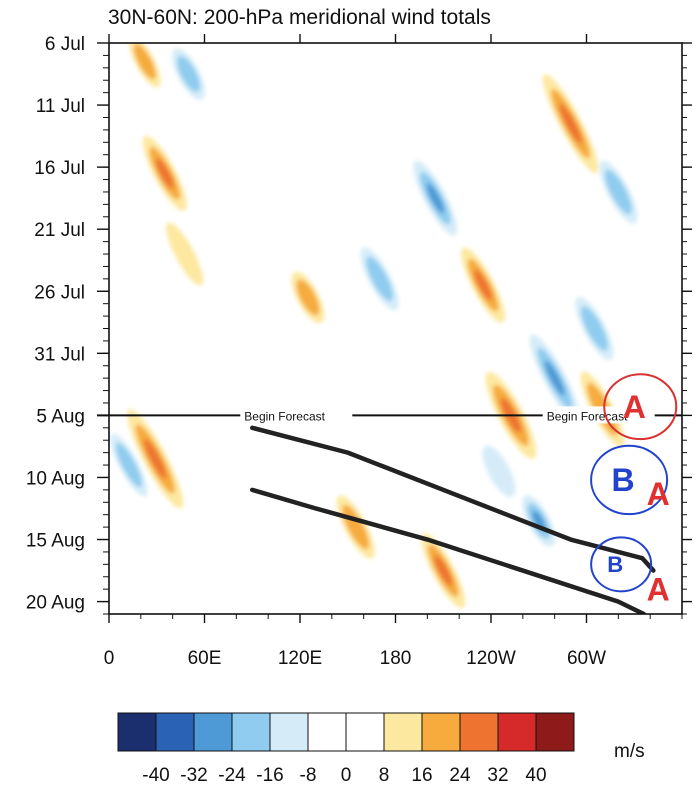 The image size is (700, 800). I want to click on colorbar-tick-label: 40, so click(535, 775).